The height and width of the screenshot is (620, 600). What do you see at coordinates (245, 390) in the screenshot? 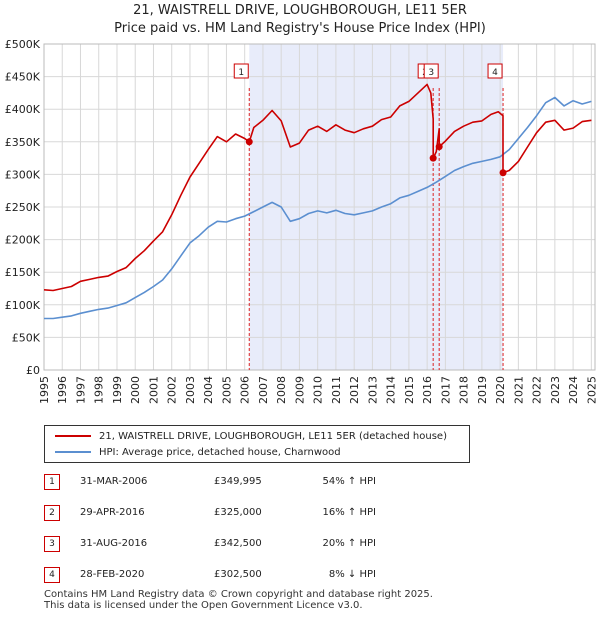
I see `x-tick-label: 2006` at bounding box center [245, 390].